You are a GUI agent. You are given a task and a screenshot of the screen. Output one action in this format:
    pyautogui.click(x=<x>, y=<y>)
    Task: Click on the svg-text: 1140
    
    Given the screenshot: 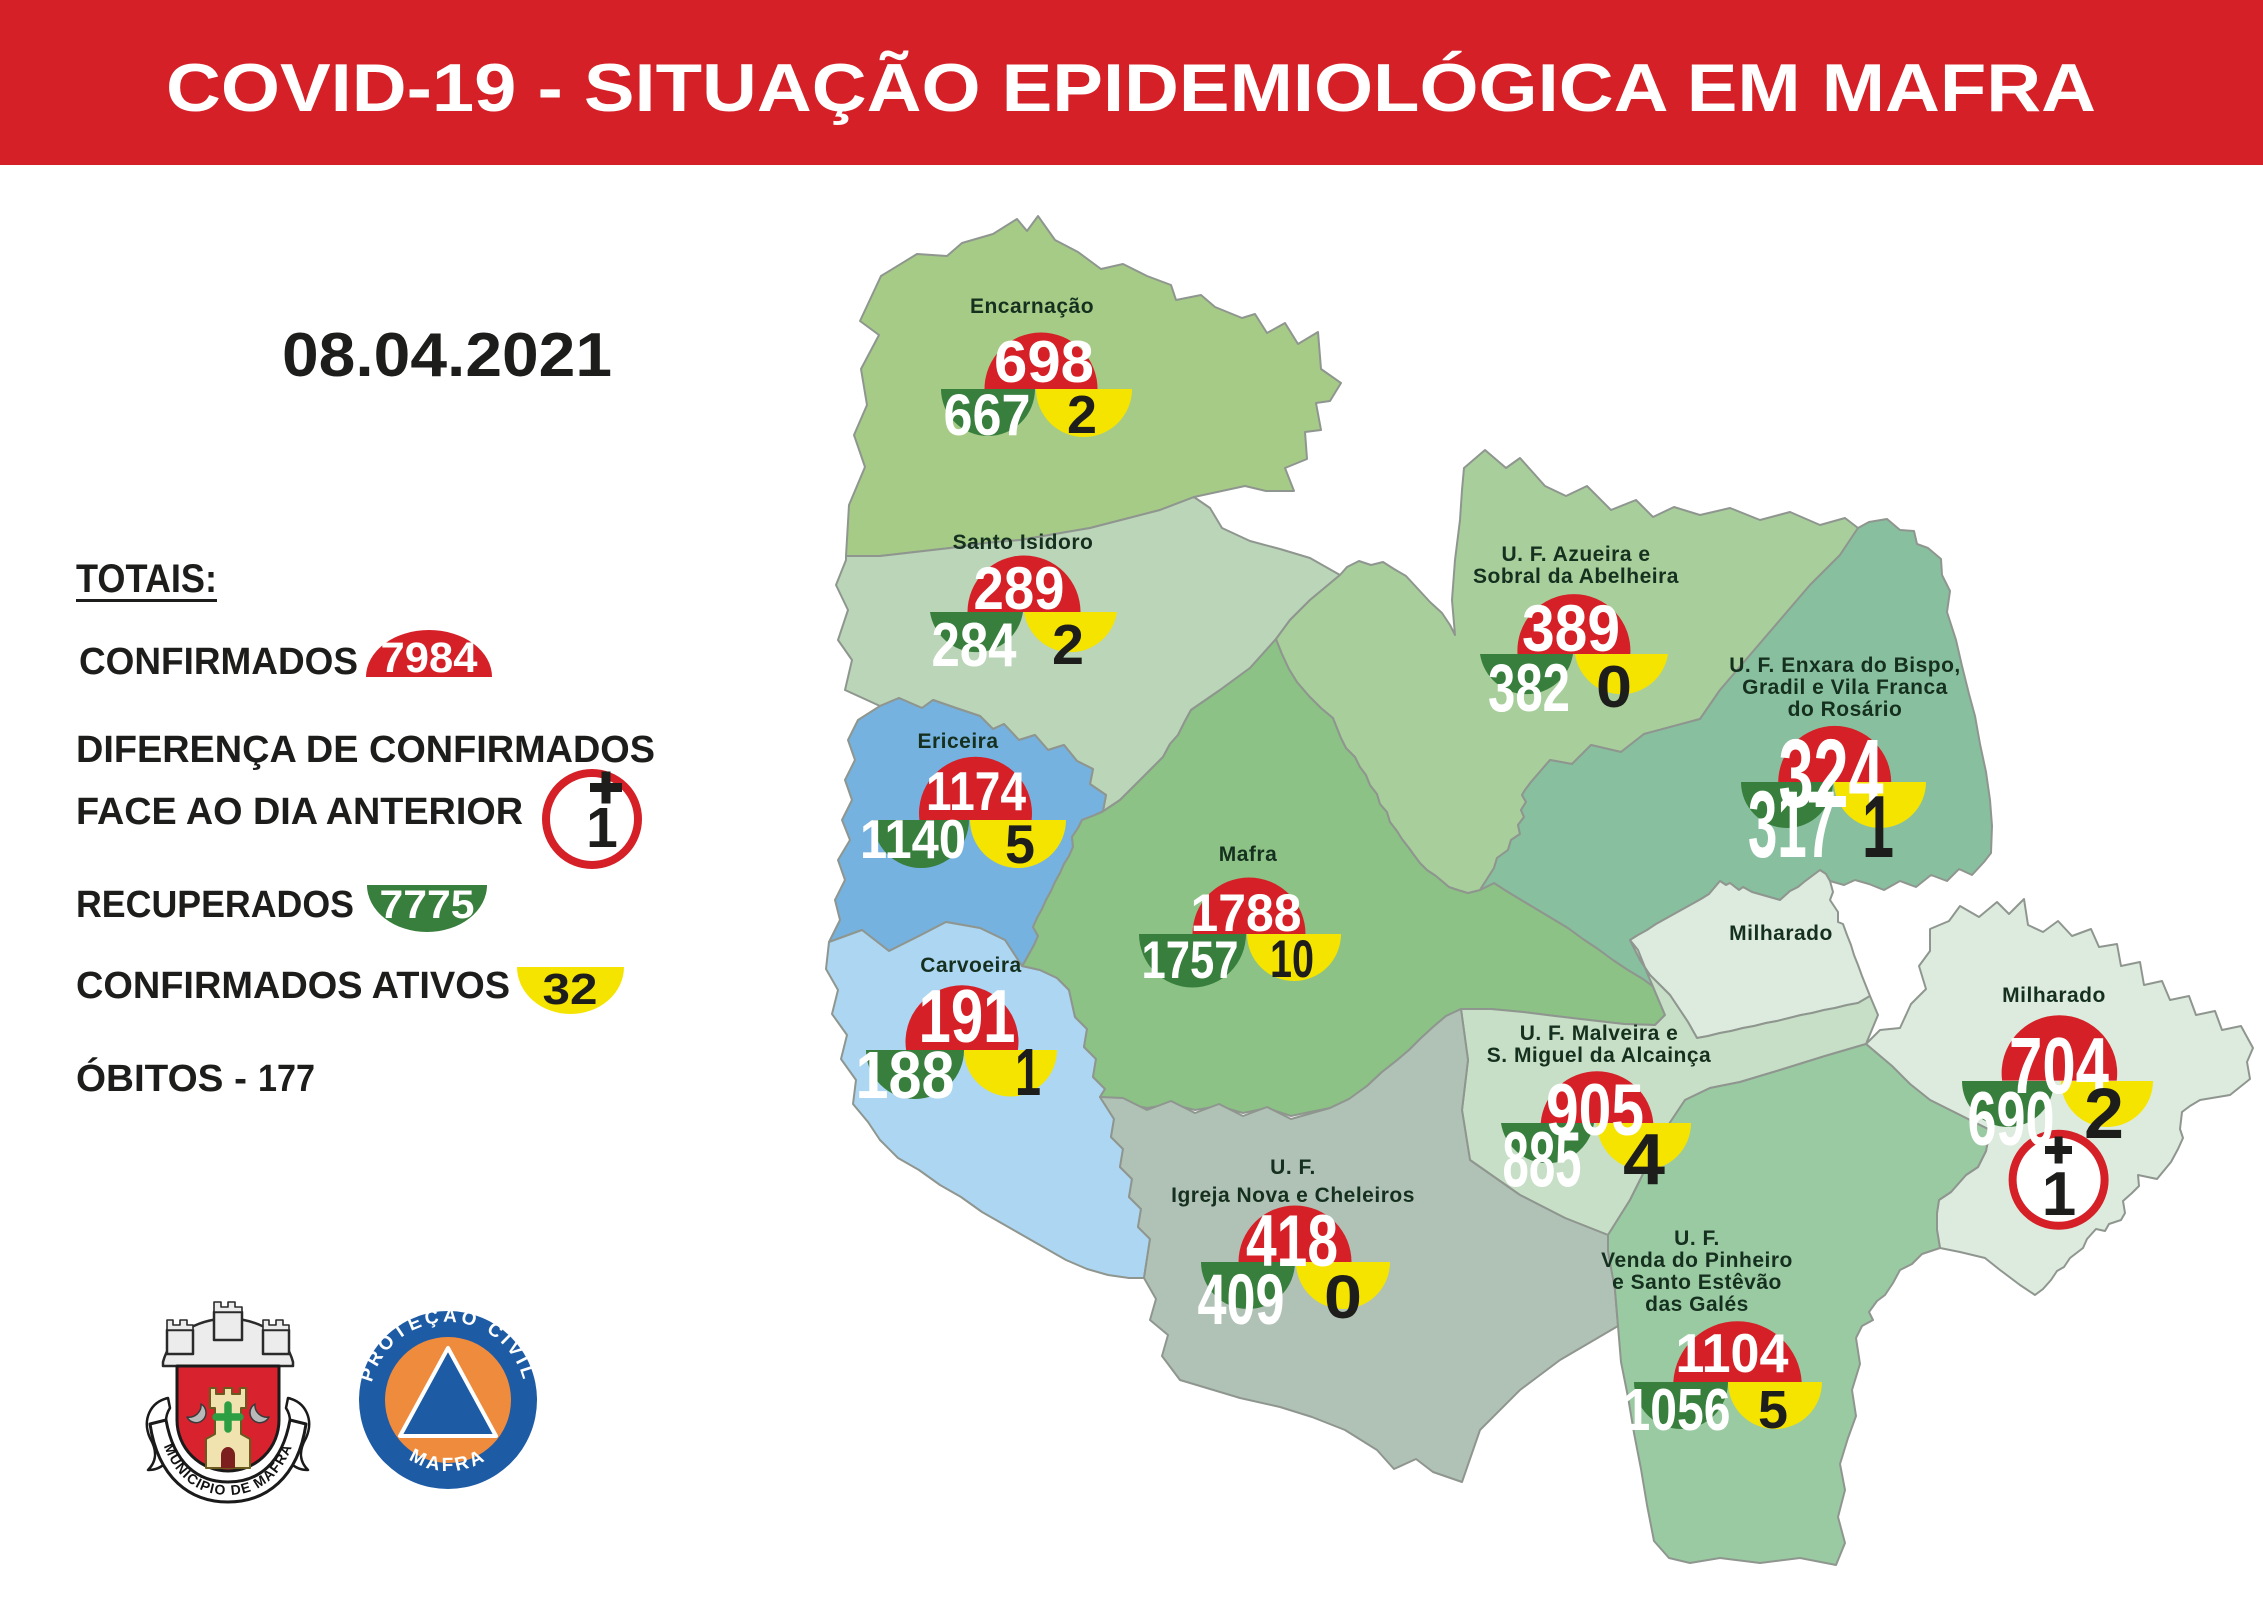 What is the action you would take?
    pyautogui.click(x=913, y=839)
    